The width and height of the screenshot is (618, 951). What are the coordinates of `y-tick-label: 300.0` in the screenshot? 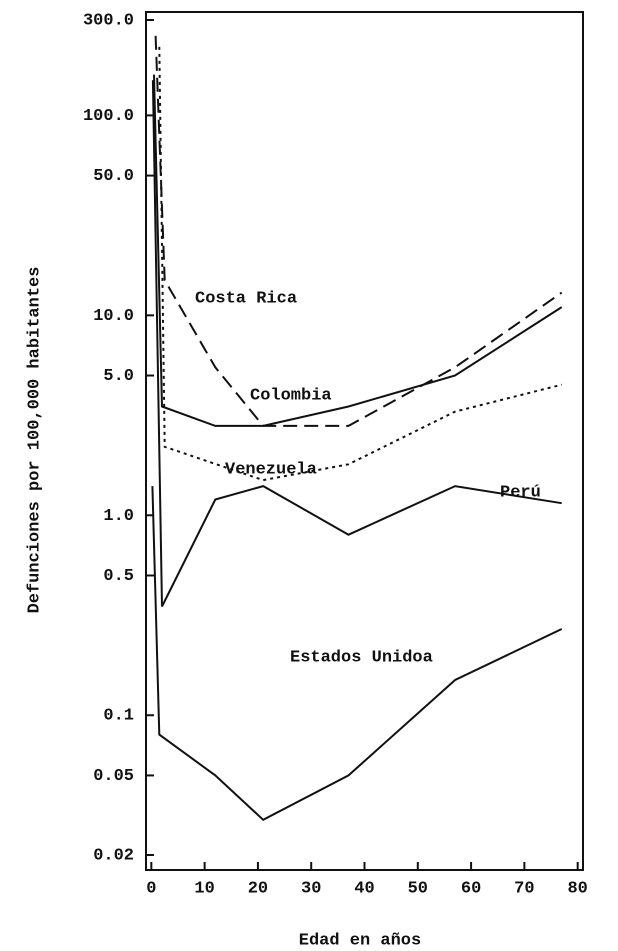 It's located at (108, 20).